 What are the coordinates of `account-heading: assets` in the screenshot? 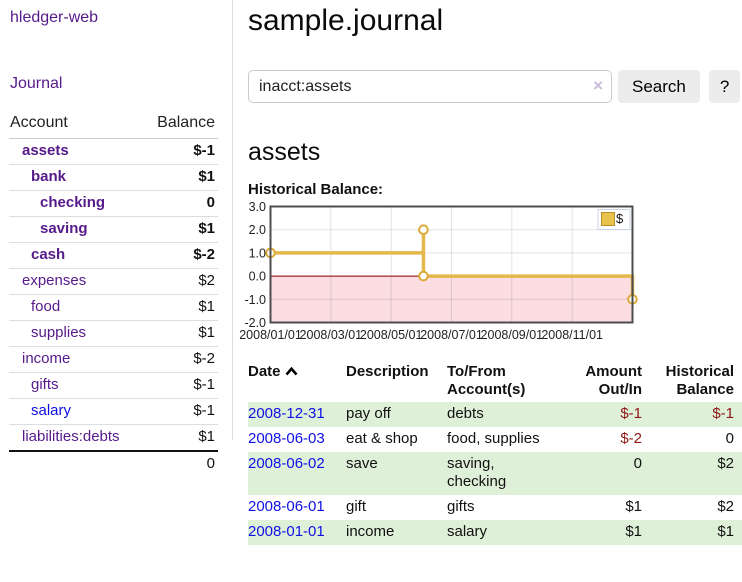 It's located at (284, 152).